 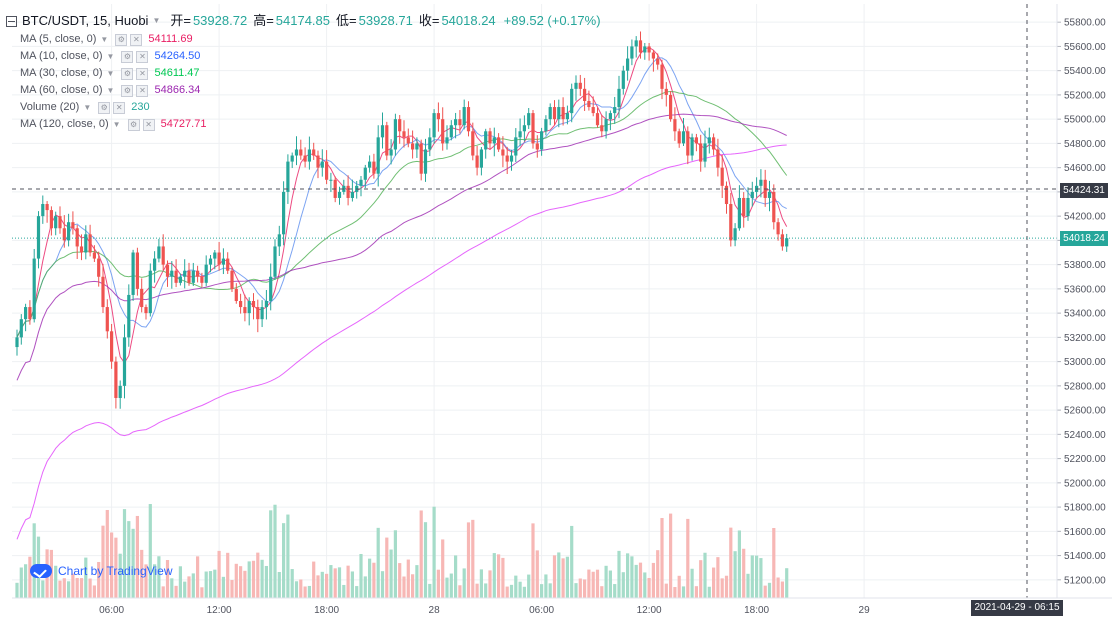 I want to click on indicator-label: MA (60, close, 0), so click(x=61, y=90).